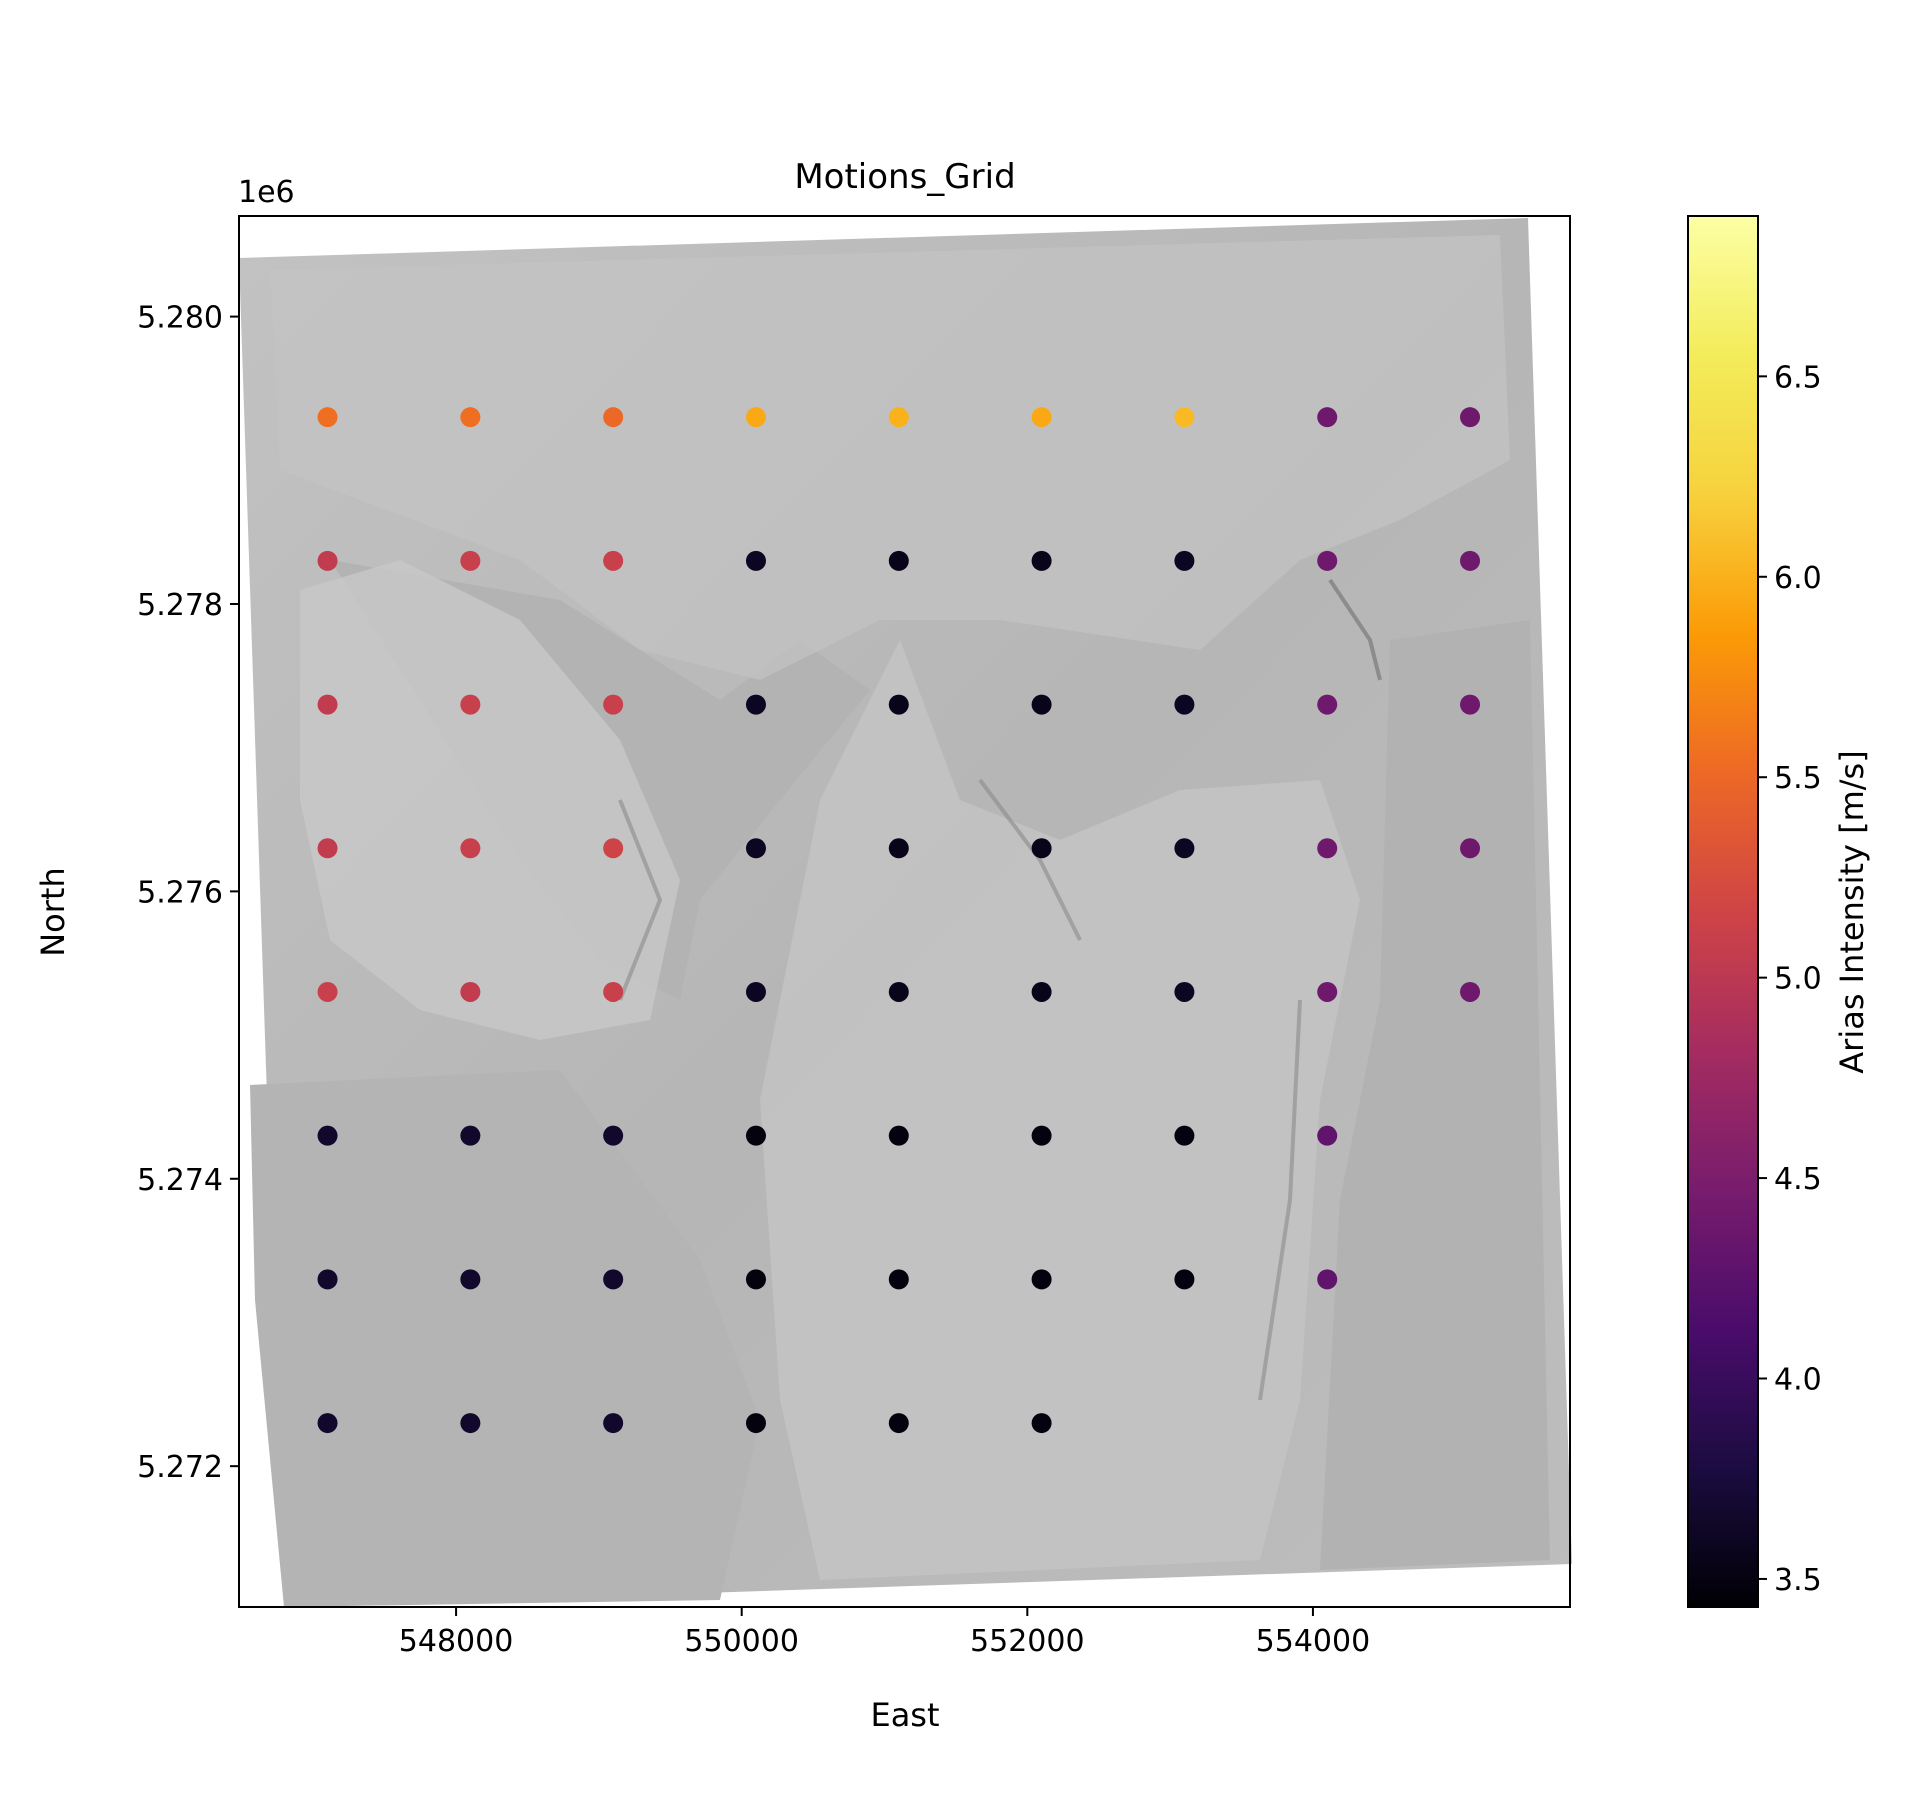 The image size is (1932, 1800). What do you see at coordinates (180, 1180) in the screenshot?
I see `y-tick-label: 5.274` at bounding box center [180, 1180].